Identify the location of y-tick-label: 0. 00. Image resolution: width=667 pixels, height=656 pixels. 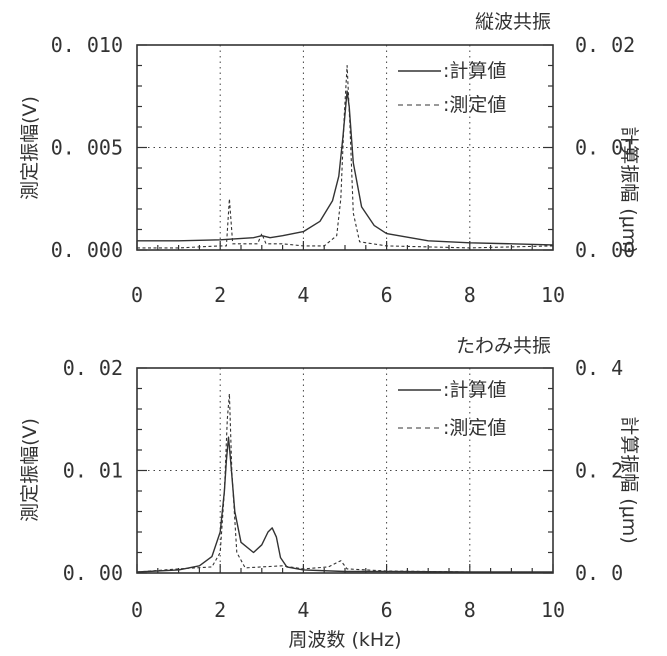
(93, 573).